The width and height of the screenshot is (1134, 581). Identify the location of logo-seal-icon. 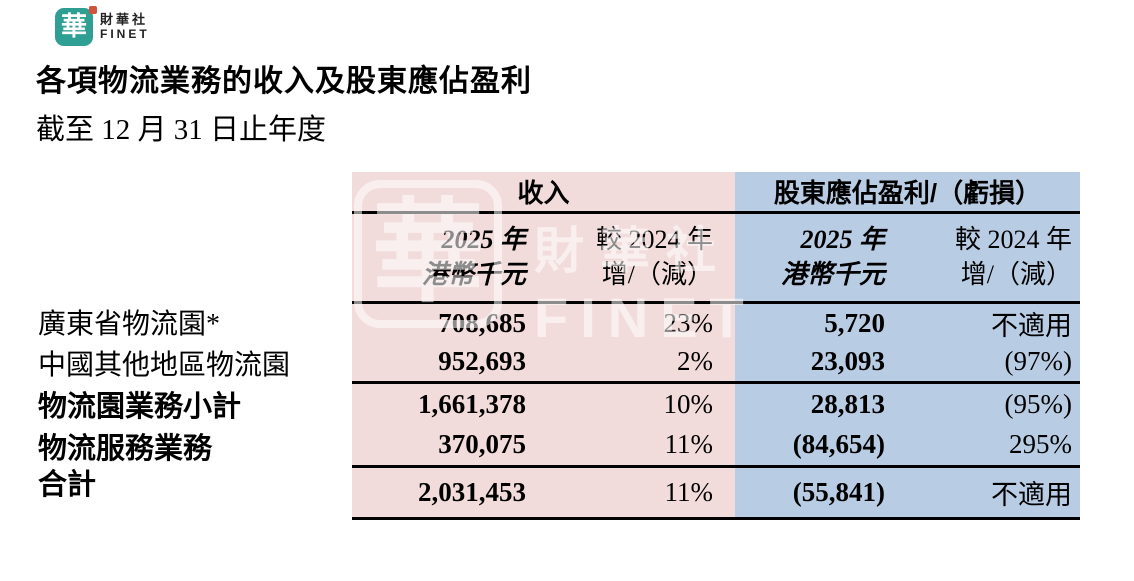
(93, 10).